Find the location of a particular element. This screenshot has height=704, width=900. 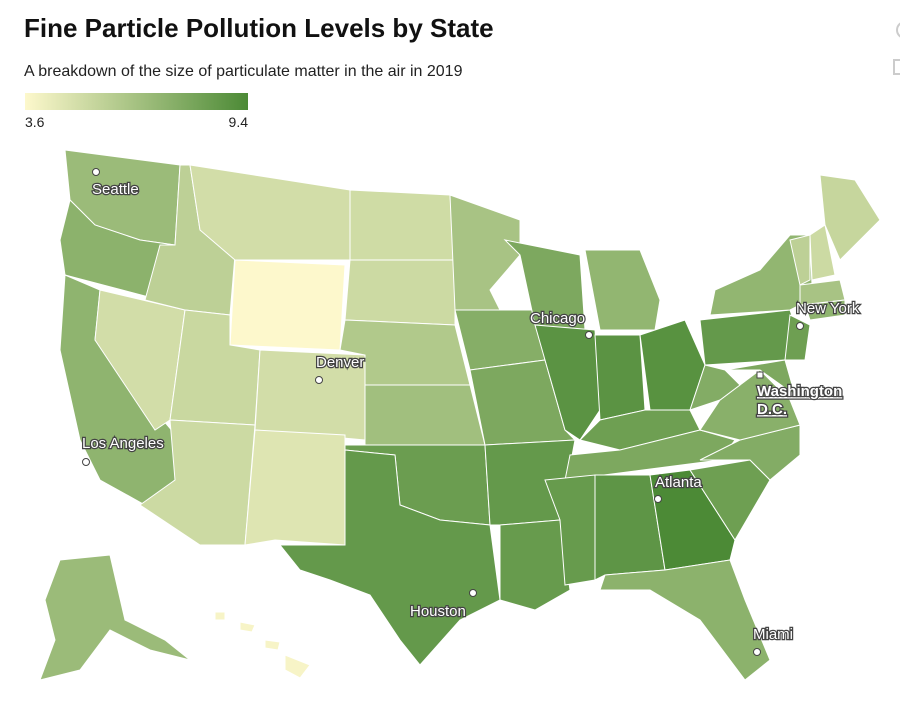

legend-bar is located at coordinates (136, 101).